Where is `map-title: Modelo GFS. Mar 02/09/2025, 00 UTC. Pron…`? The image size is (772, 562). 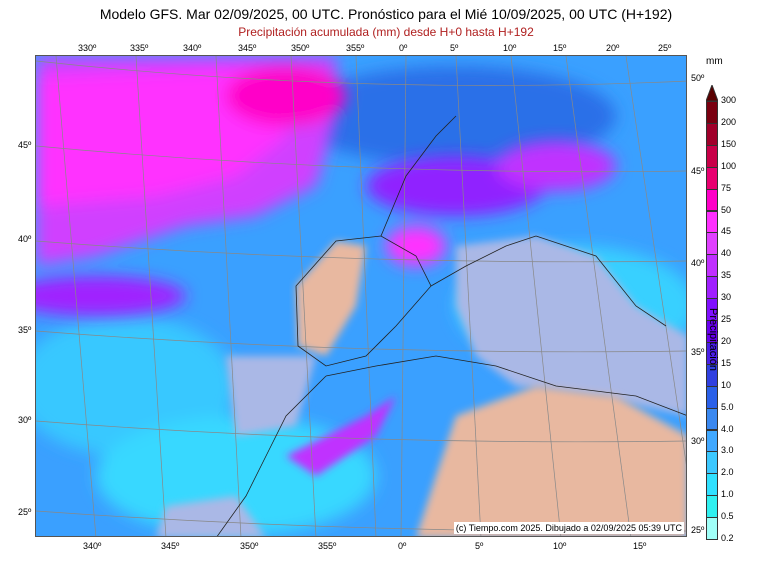 map-title: Modelo GFS. Mar 02/09/2025, 00 UTC. Pron… is located at coordinates (386, 14).